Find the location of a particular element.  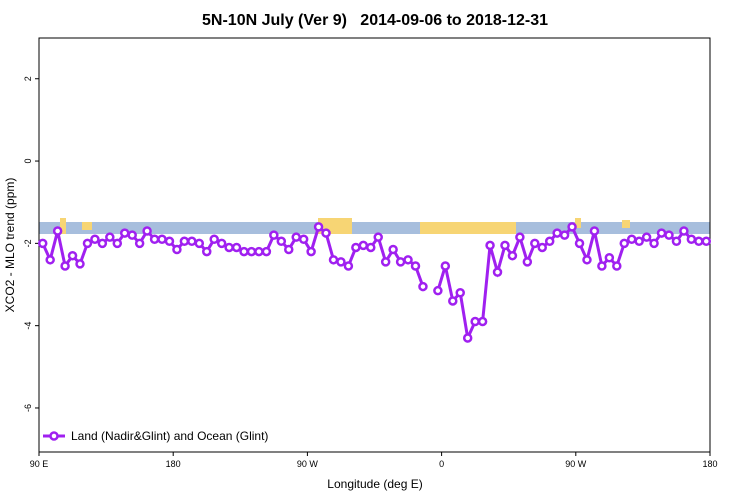

x-tick-label: 0 is located at coordinates (441, 464).